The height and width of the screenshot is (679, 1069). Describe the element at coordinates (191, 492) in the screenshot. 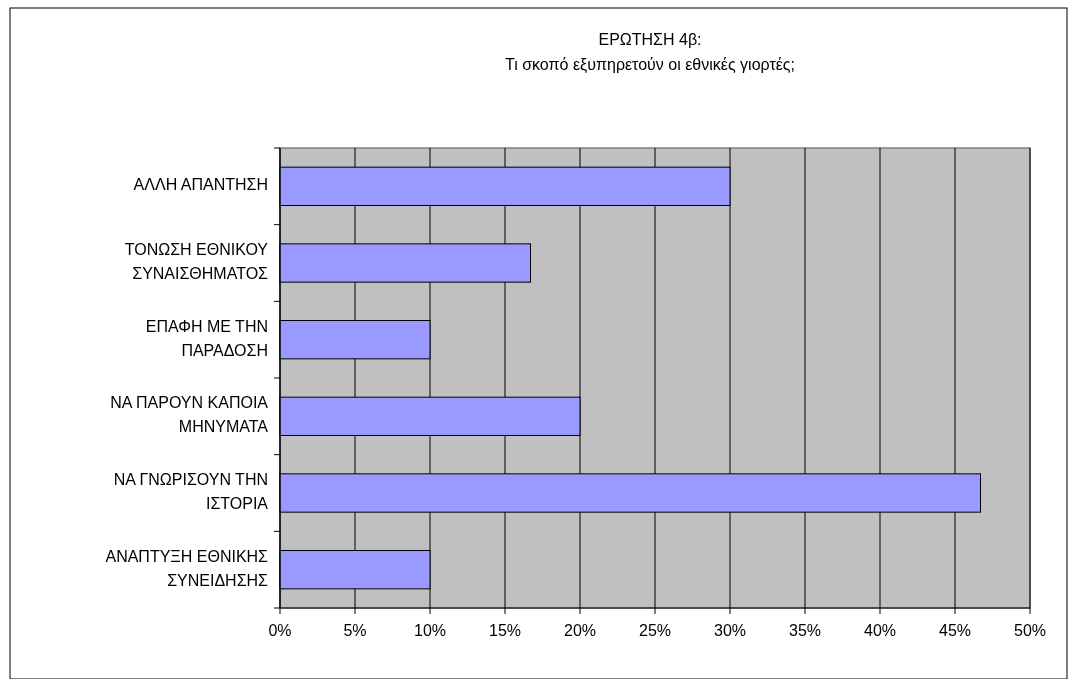

I see `y-tick-label: ΝΑ ΓΝΩΡΙΣΟΥΝ ΤΗΝ ΙΣΤΟΡΙΑ` at that location.